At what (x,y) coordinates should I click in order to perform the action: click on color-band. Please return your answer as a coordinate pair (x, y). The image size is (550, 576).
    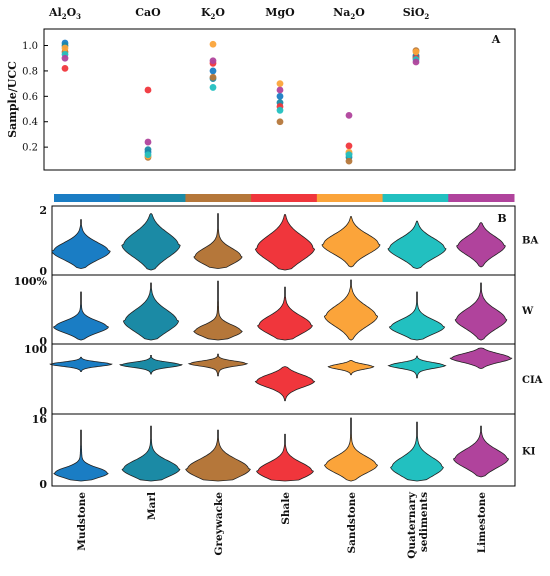
    Looking at the image, I should click on (284, 198).